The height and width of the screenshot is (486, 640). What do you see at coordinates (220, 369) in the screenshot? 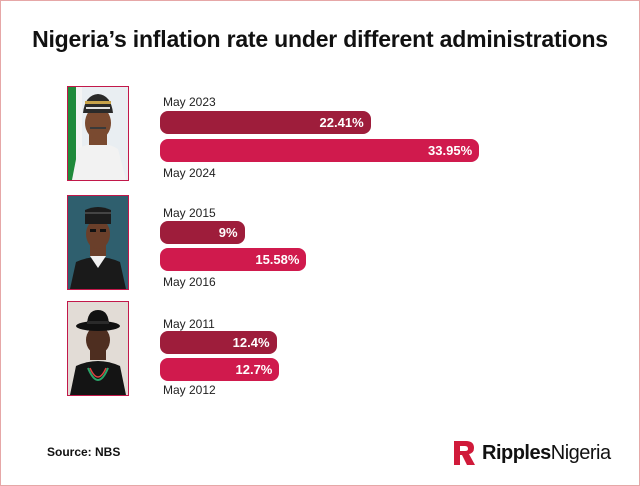
I see `bar-end-3: 12.7%` at bounding box center [220, 369].